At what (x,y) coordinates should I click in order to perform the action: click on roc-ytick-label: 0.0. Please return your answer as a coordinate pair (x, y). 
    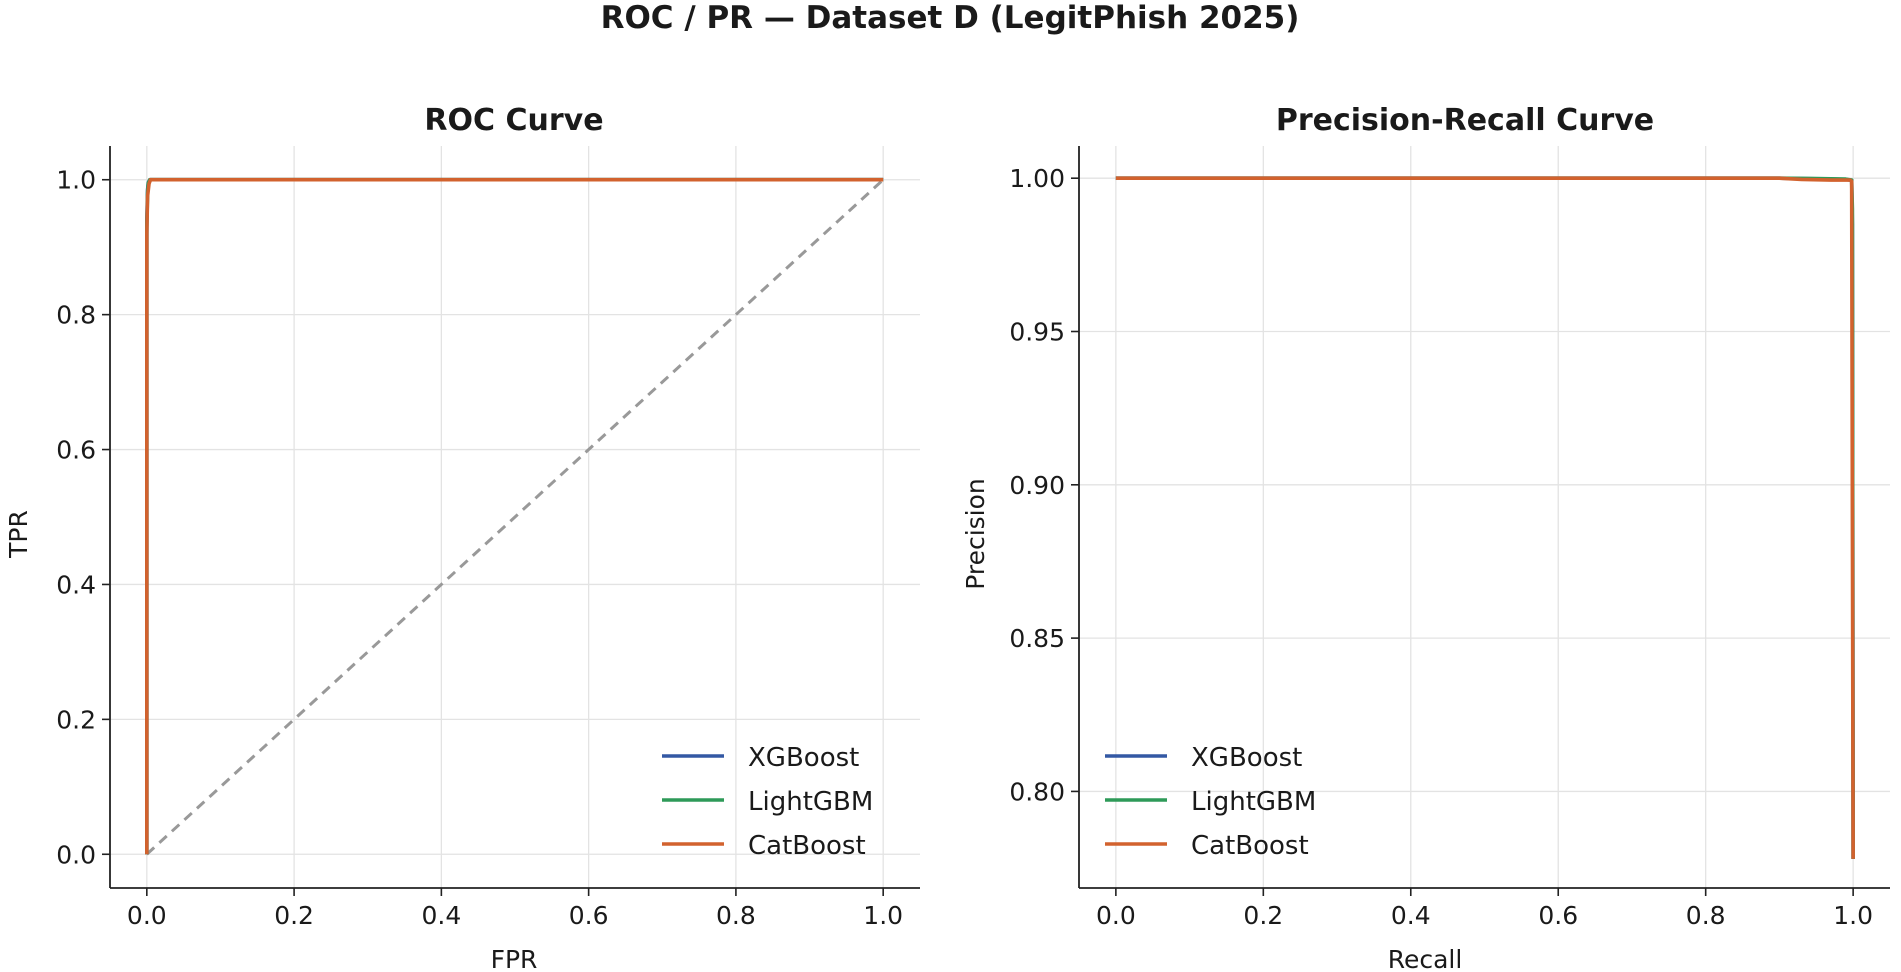
    Looking at the image, I should click on (76, 854).